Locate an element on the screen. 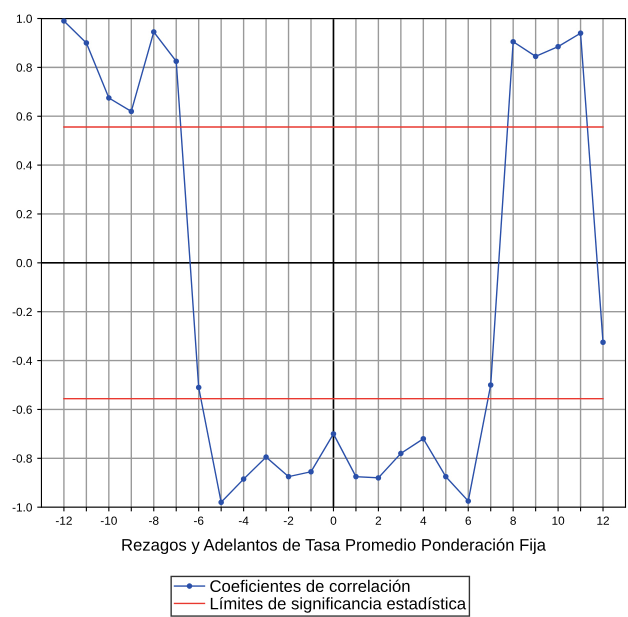  x-tick-label: 0 is located at coordinates (333, 520).